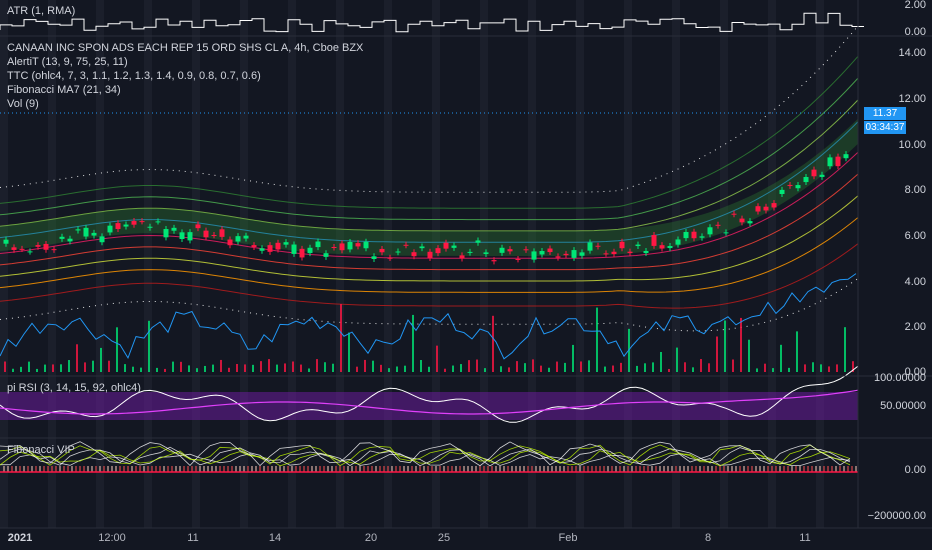 This screenshot has width=932, height=550. I want to click on bar-countdown-tag: 03:34:37, so click(885, 127).